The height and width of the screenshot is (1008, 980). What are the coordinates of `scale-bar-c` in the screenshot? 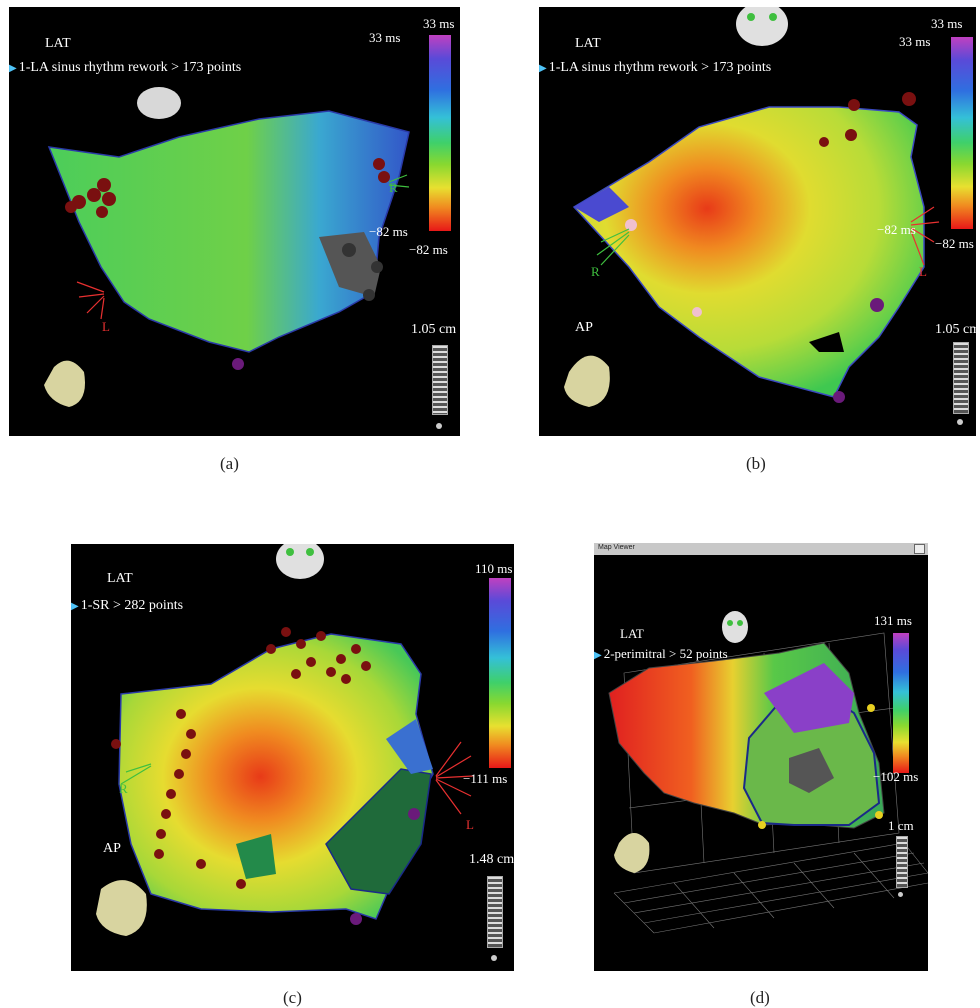 It's located at (495, 912).